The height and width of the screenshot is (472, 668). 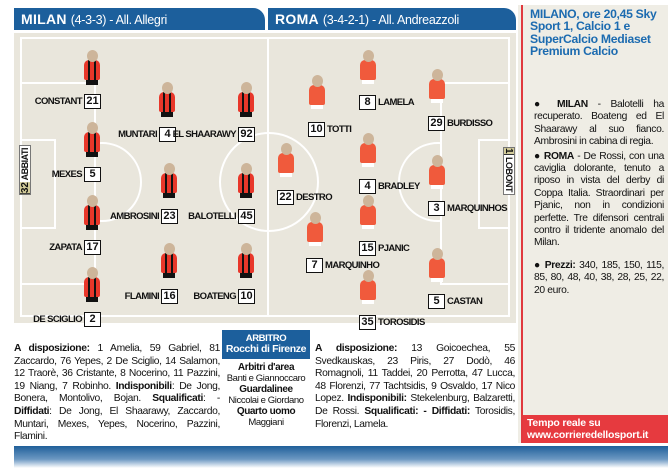 I want to click on referee-names: Banti e Giannoccaro, so click(x=266, y=378).